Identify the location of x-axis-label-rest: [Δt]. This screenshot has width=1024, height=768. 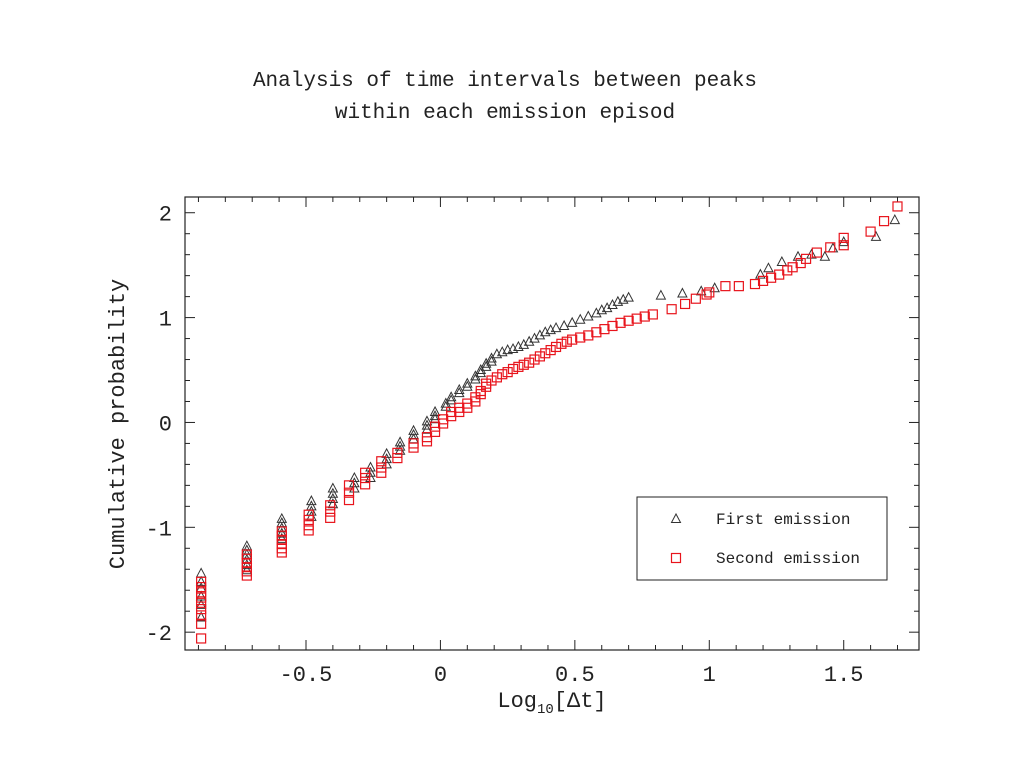
(580, 701).